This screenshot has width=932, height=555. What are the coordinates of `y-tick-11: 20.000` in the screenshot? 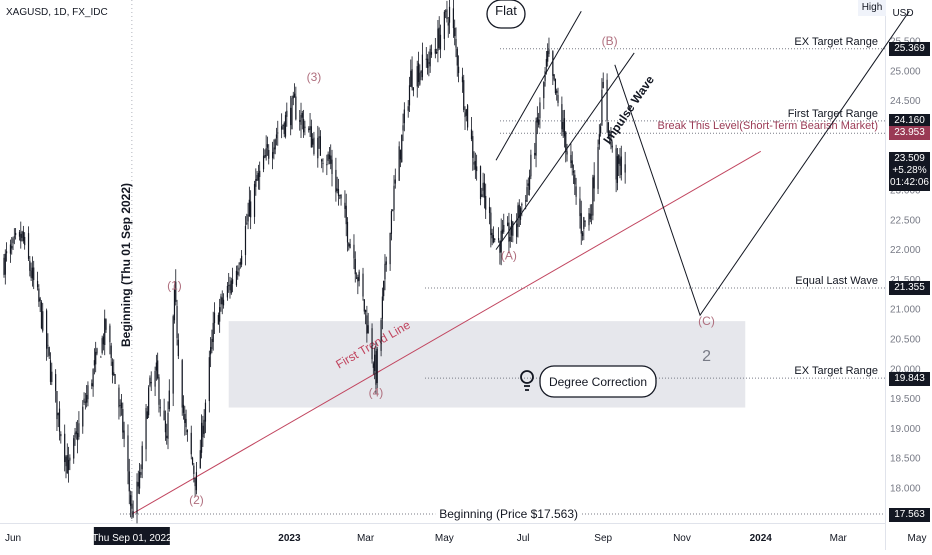 It's located at (905, 369).